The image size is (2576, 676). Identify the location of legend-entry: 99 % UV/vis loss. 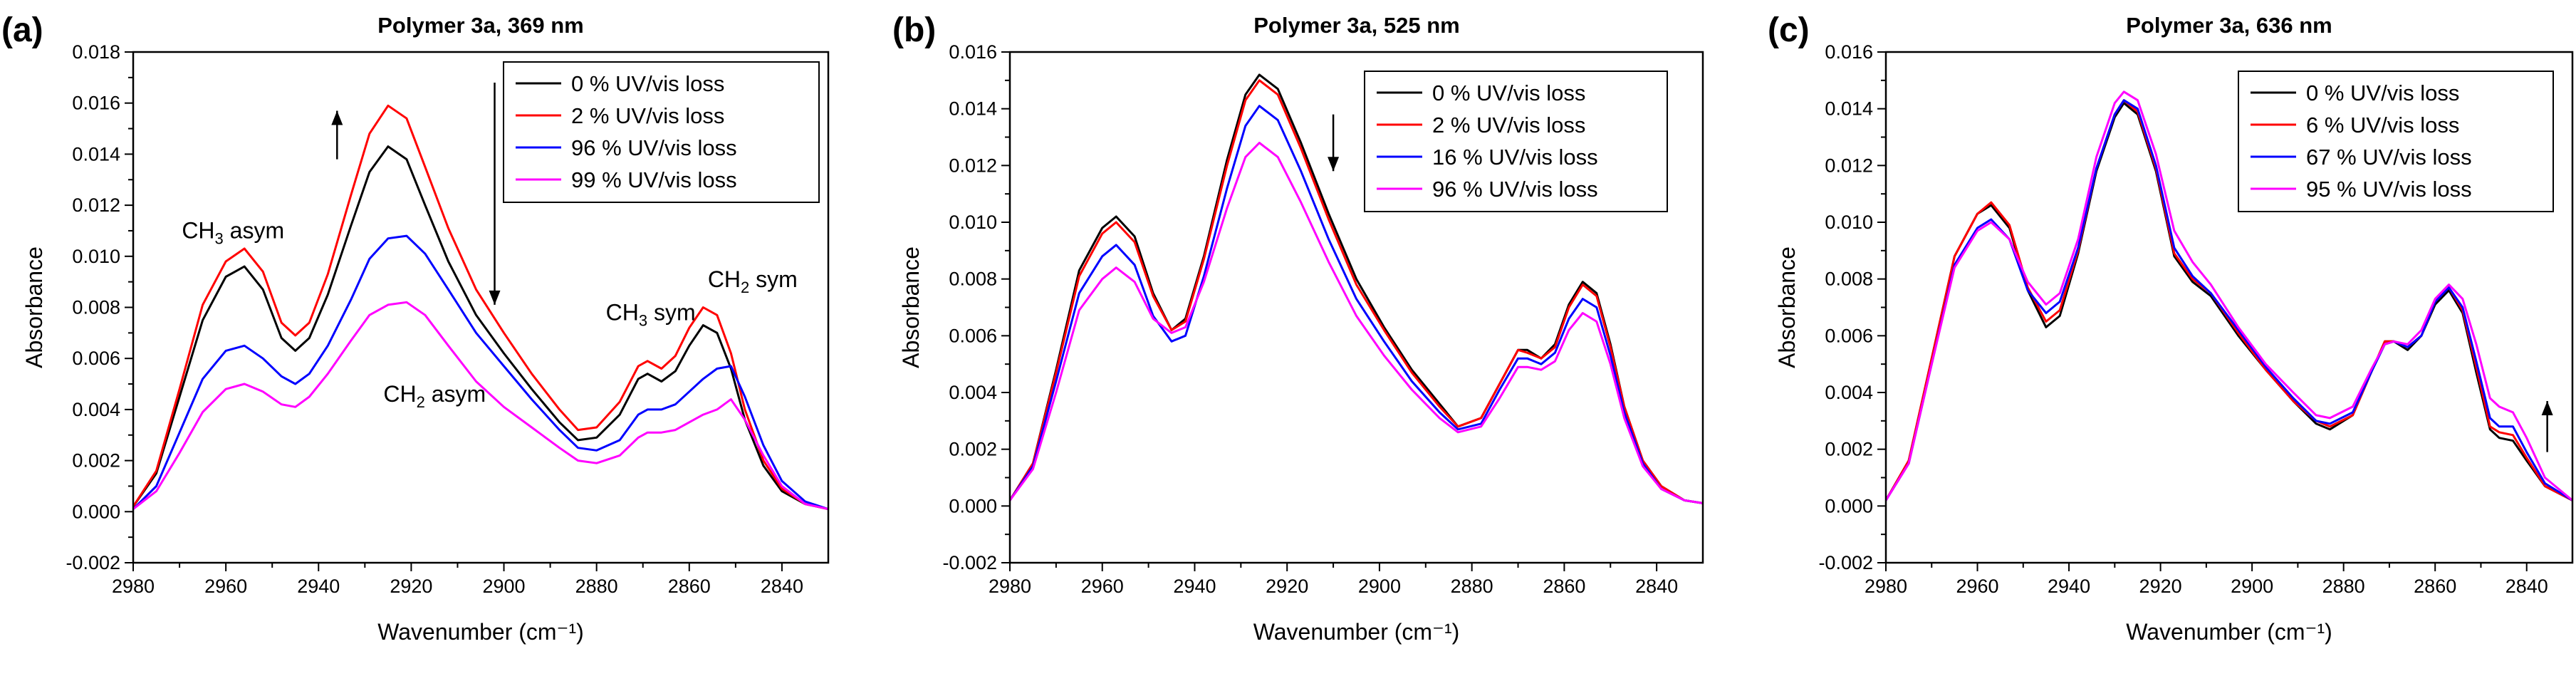
(654, 179).